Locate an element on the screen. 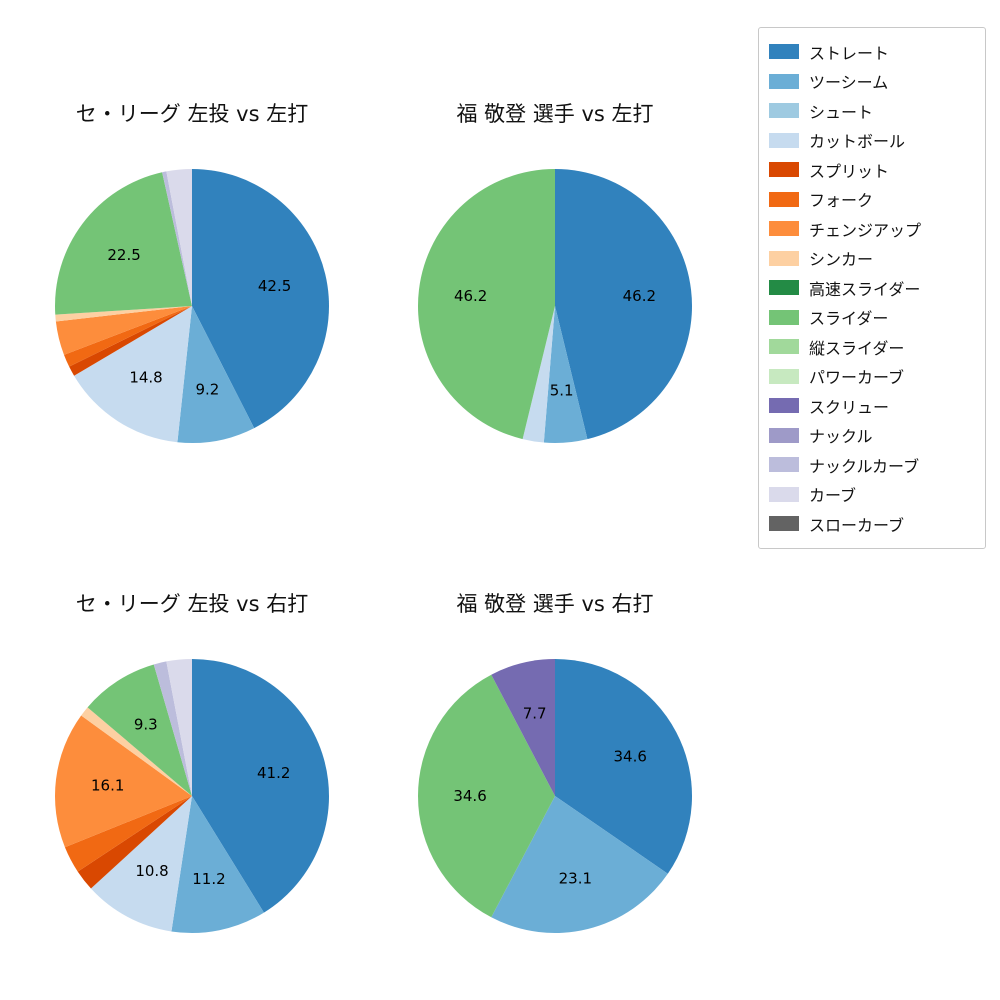 Image resolution: width=1000 pixels, height=1000 pixels. legend-item: 高速スライダー is located at coordinates (872, 288).